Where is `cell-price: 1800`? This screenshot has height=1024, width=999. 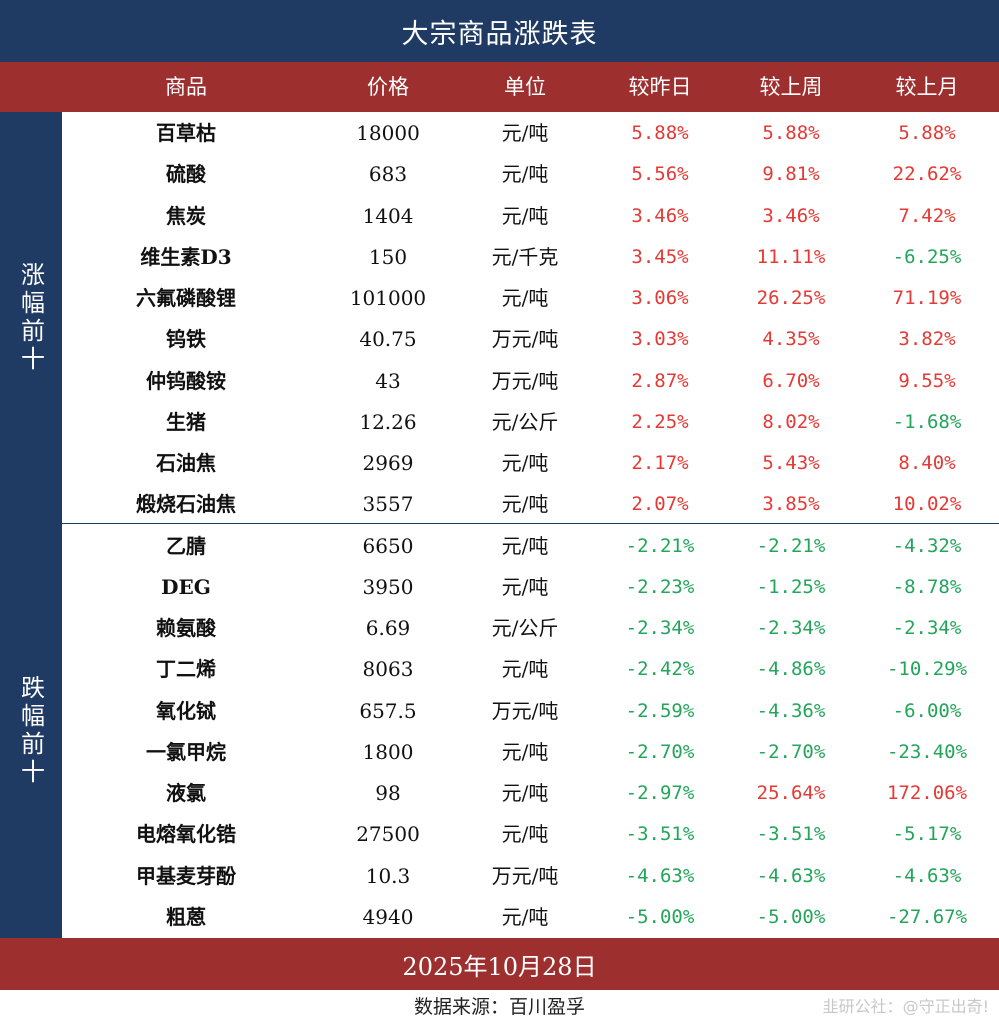
cell-price: 1800 is located at coordinates (388, 751).